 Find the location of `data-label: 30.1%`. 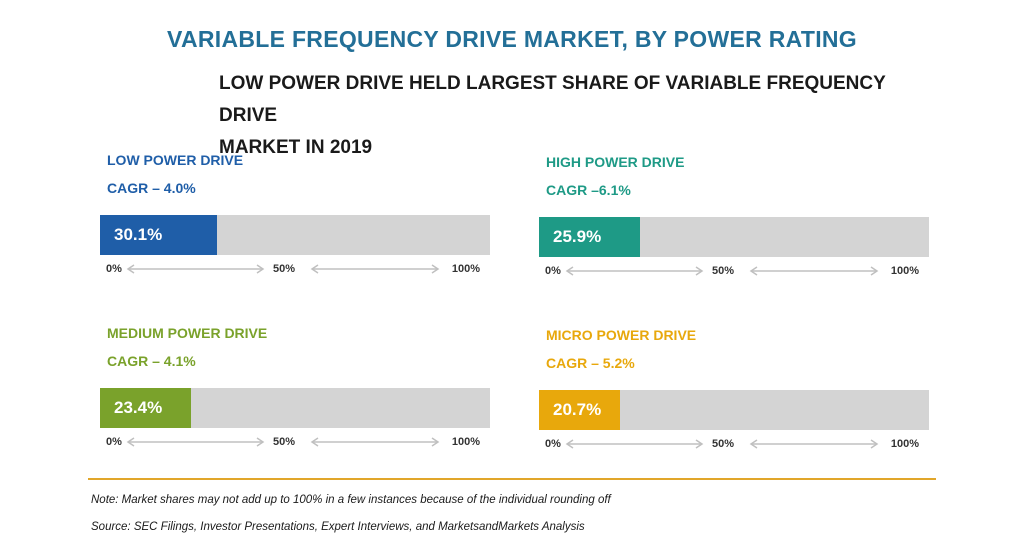

data-label: 30.1% is located at coordinates (138, 234).